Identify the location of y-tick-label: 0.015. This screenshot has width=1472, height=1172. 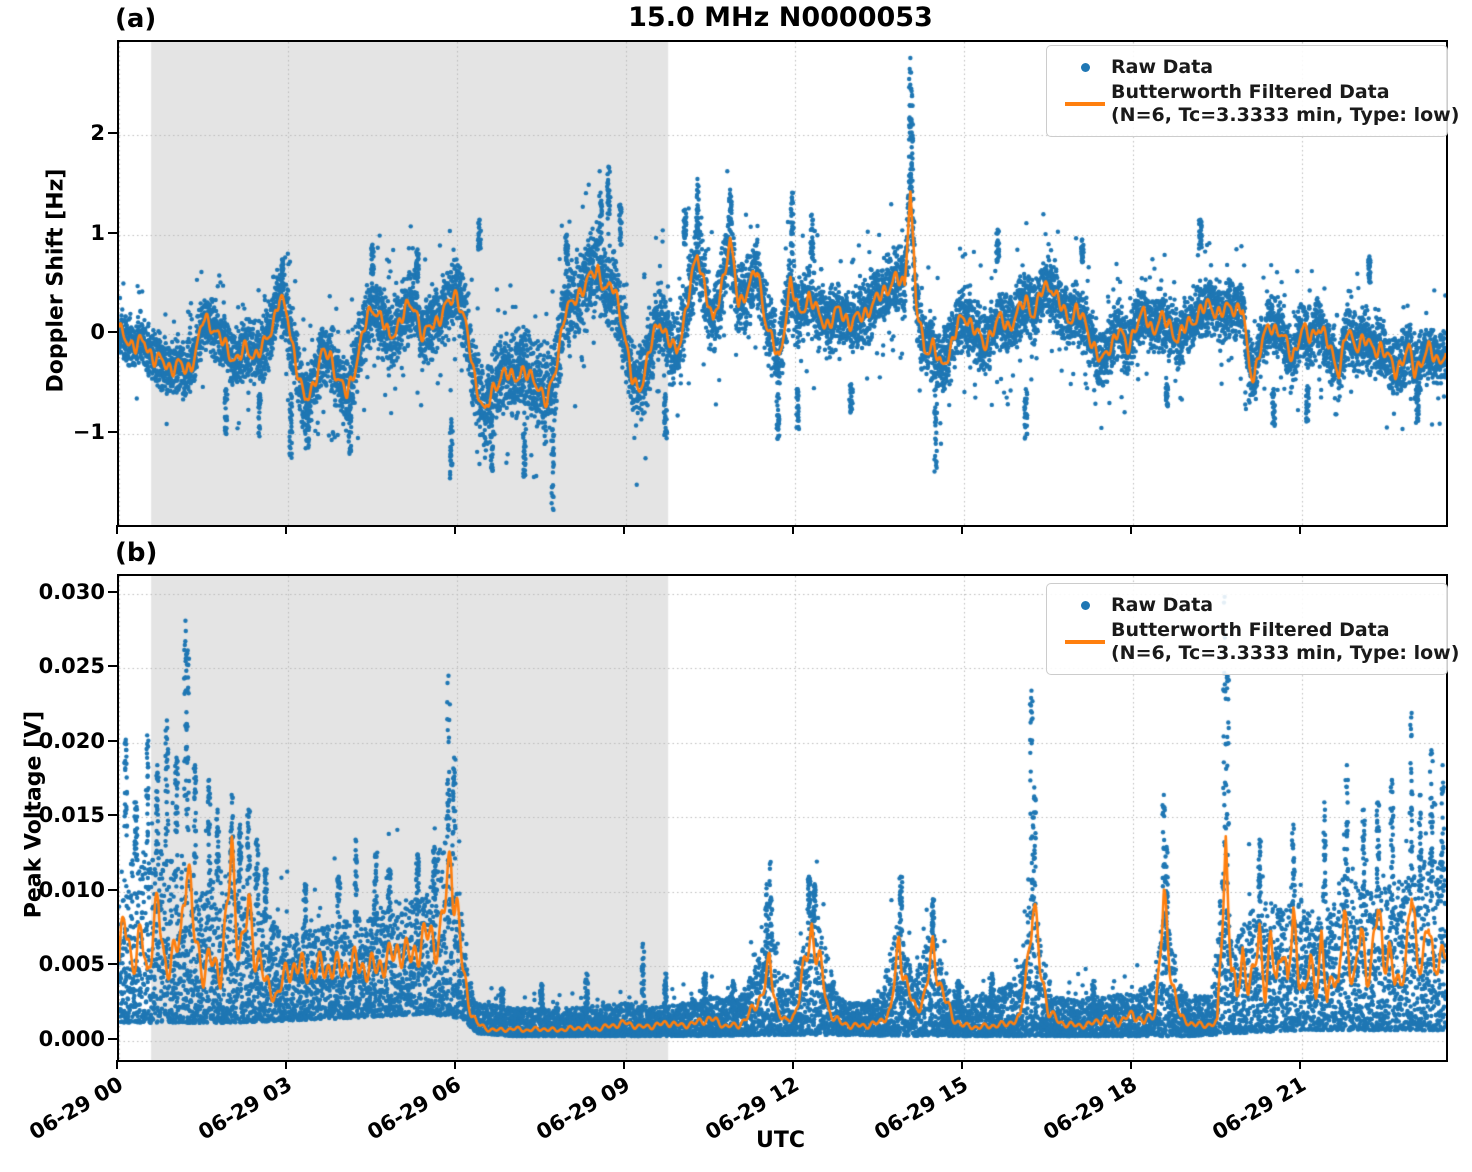
(71, 815).